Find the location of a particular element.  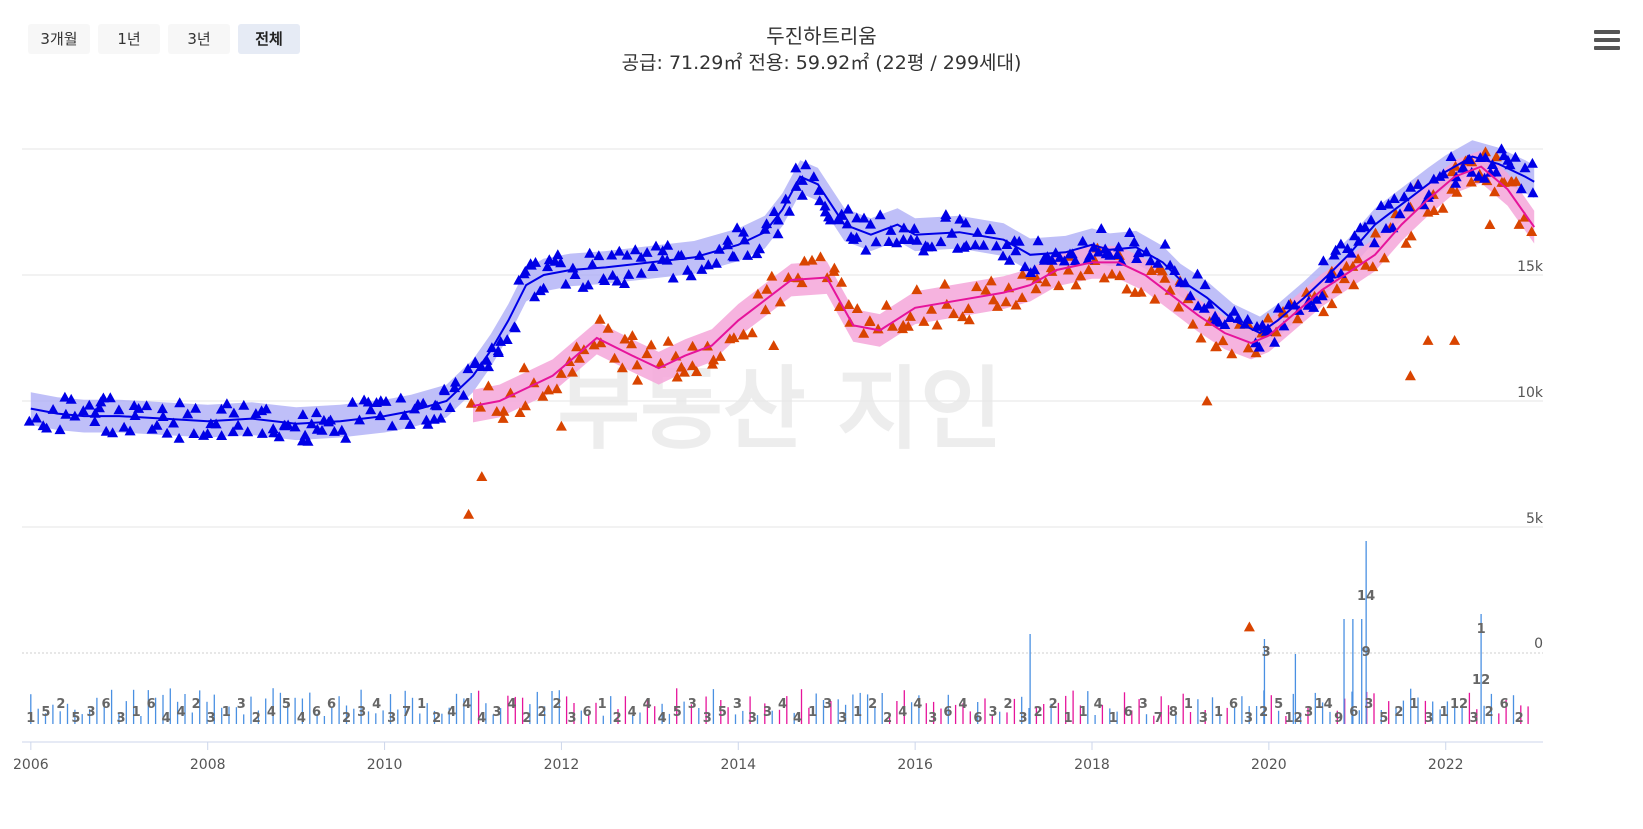

x-tick-label: 2010 is located at coordinates (385, 765).